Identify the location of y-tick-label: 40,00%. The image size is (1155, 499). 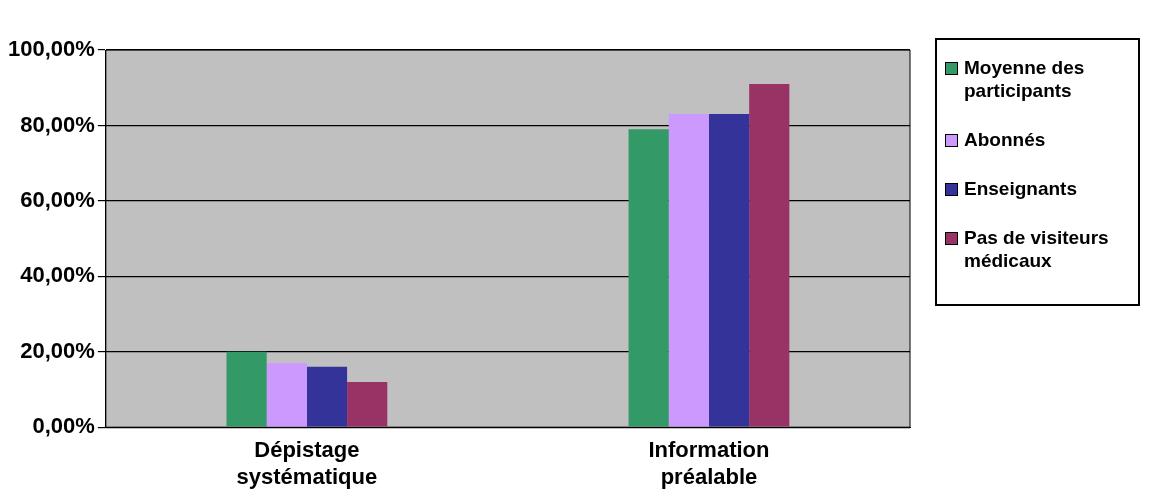
(57, 275).